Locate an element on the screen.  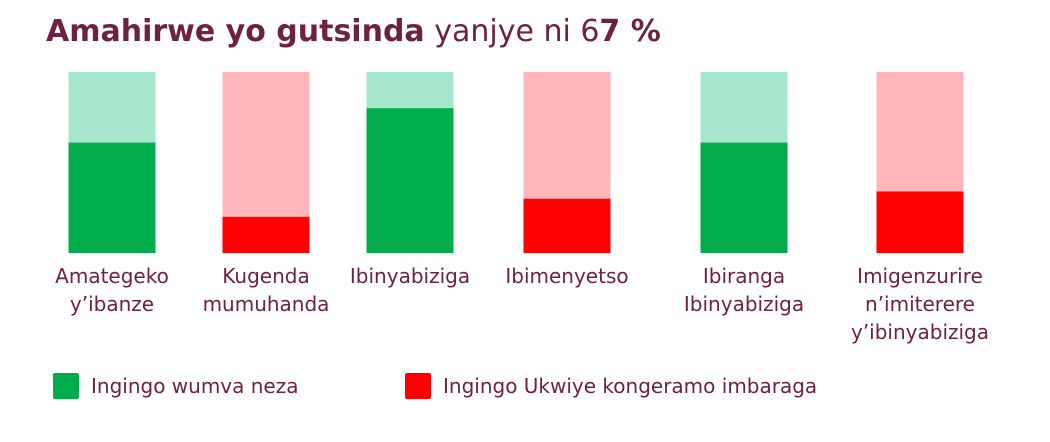
category-label-line: Ibimenyetso is located at coordinates (566, 276).